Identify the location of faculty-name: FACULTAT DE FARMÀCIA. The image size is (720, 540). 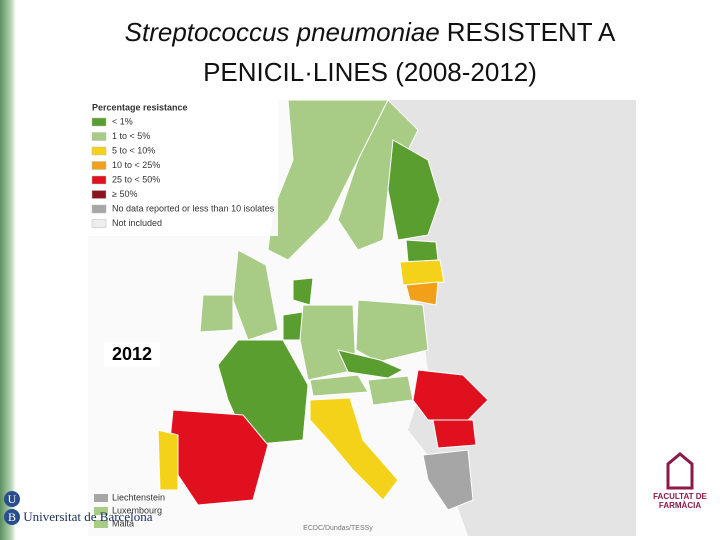
(680, 501).